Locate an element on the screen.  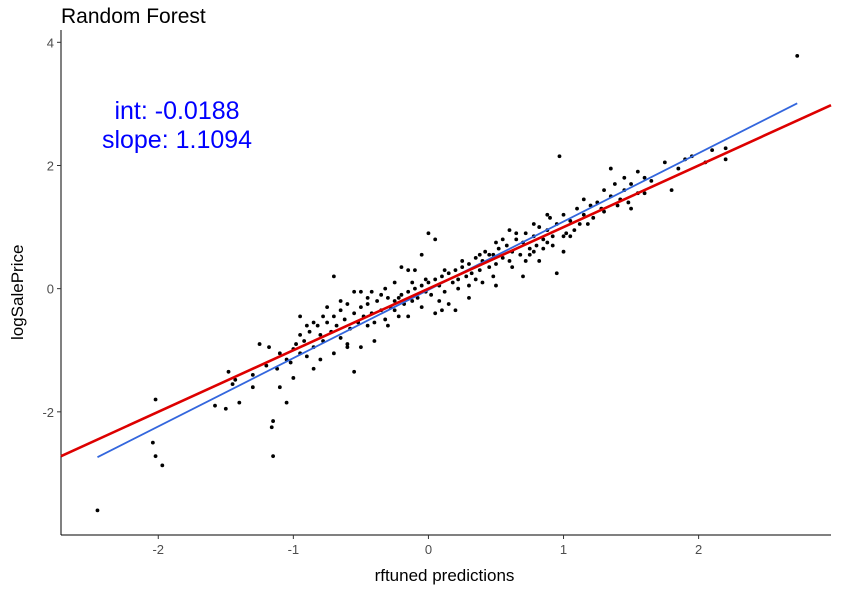
x-axis-label: rftuned predictions is located at coordinates (444, 575).